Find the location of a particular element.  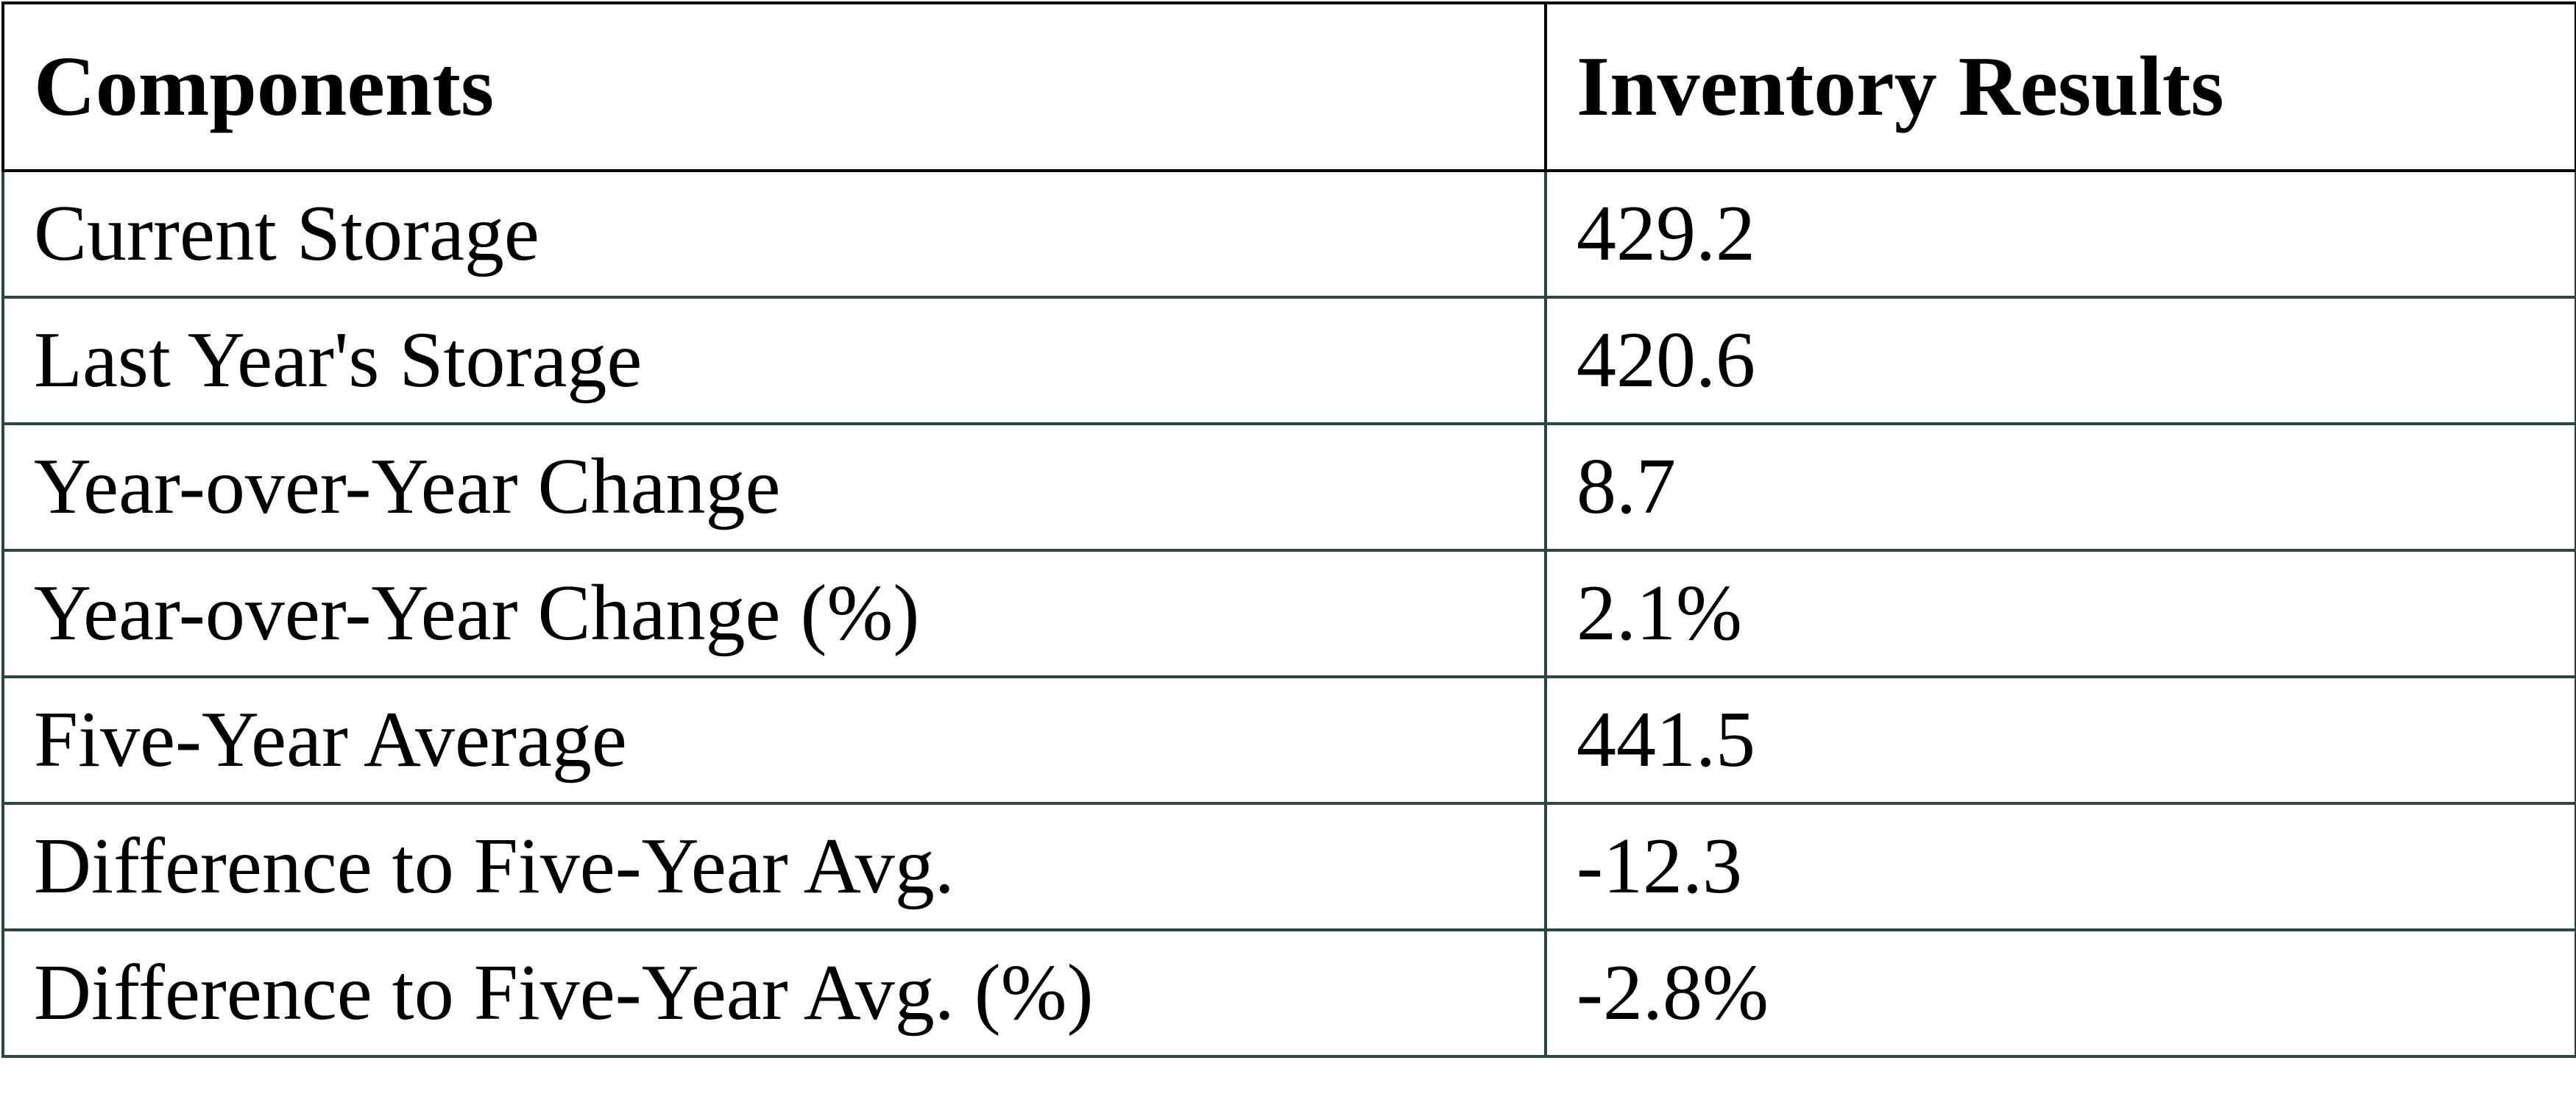

result-cell: -2.8% is located at coordinates (2060, 993).